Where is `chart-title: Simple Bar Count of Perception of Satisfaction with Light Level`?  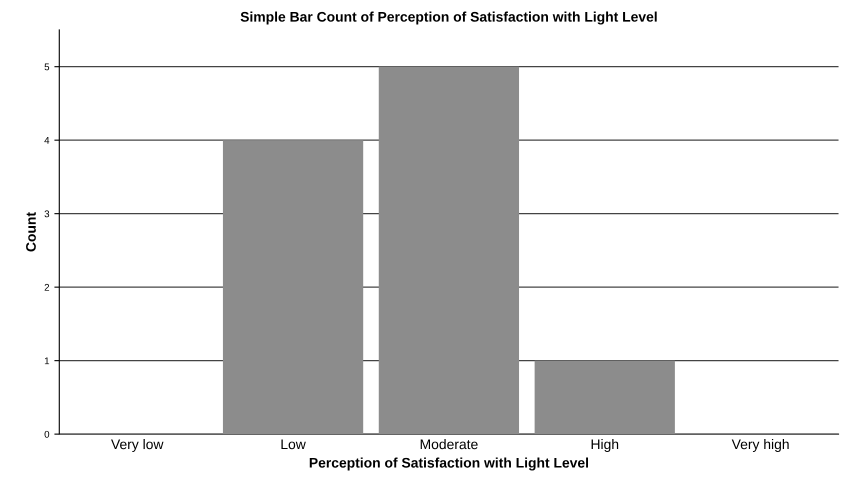
chart-title: Simple Bar Count of Perception of Satisfaction with Light Level is located at coordinates (448, 18).